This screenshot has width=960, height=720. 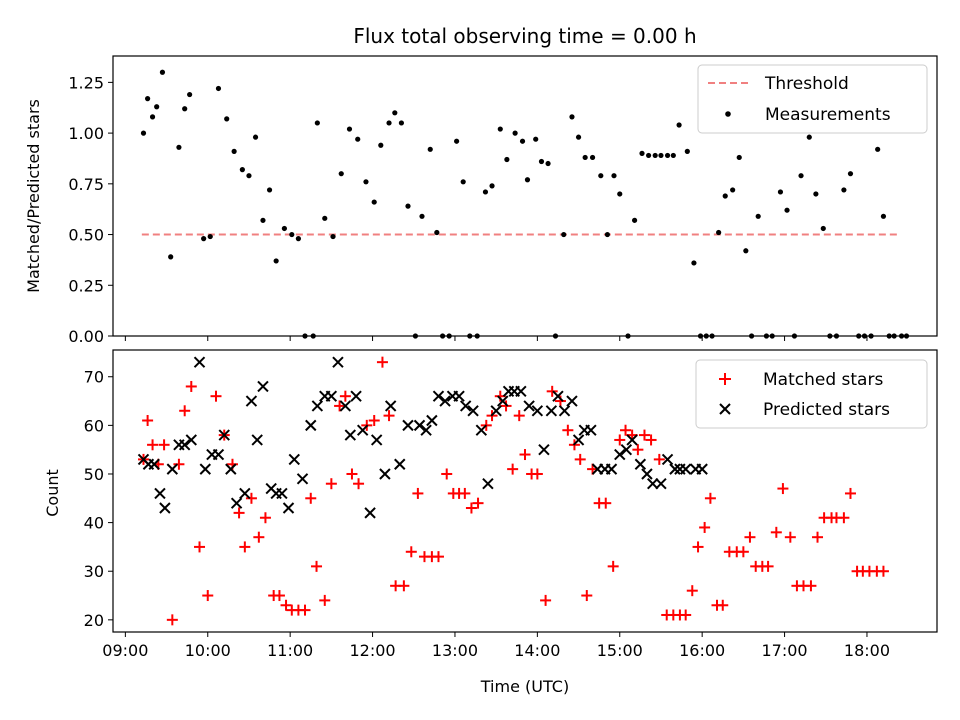 I want to click on x-tick-label: 18:00, so click(x=867, y=650).